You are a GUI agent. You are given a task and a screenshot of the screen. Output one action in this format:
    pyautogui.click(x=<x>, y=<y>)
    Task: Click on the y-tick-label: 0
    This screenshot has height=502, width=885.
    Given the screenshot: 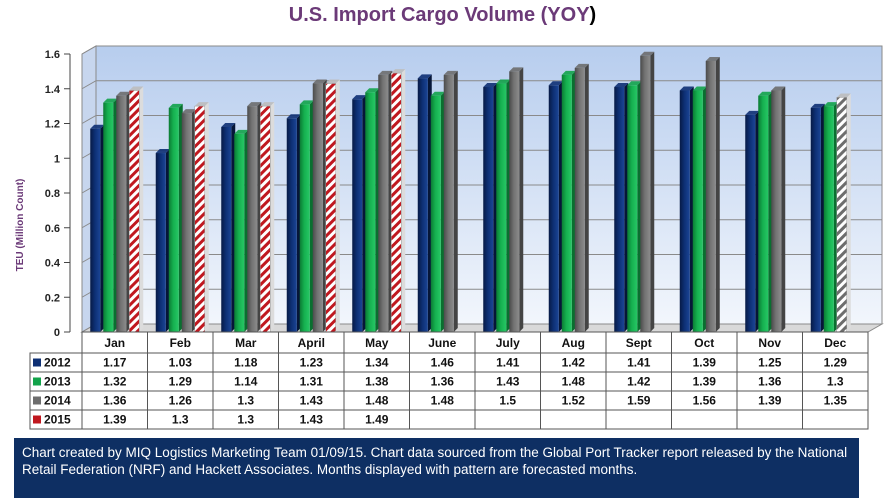 What is the action you would take?
    pyautogui.click(x=57, y=333)
    